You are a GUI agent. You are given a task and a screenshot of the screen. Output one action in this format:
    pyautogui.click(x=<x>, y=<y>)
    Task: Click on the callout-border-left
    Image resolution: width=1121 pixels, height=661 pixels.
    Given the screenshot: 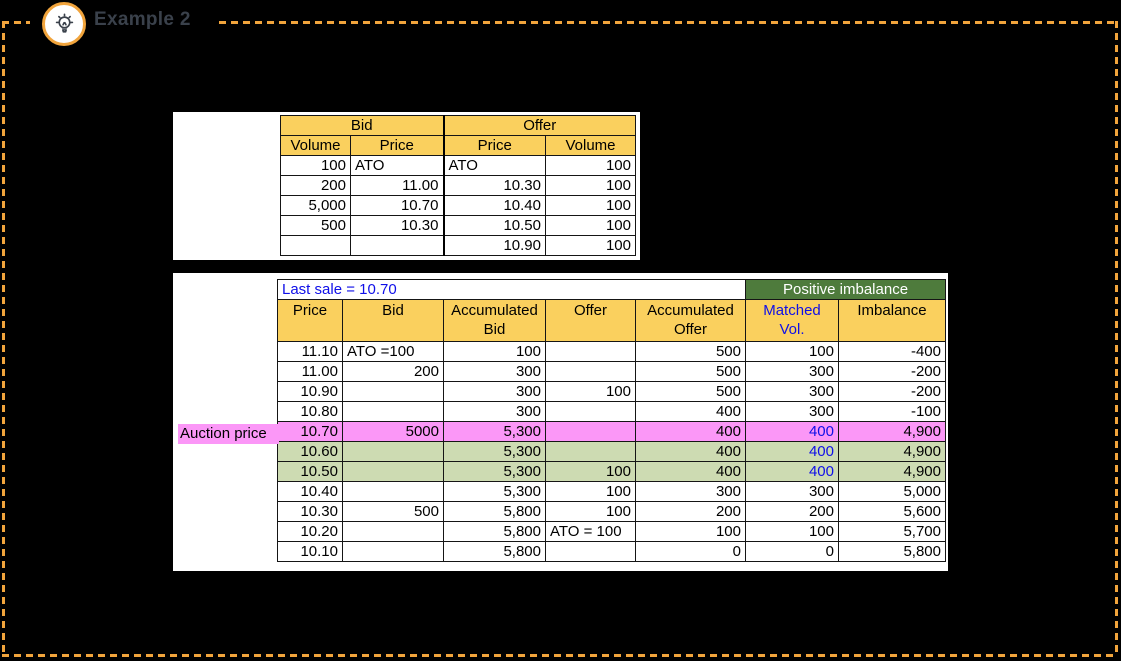 What is the action you would take?
    pyautogui.click(x=3, y=339)
    